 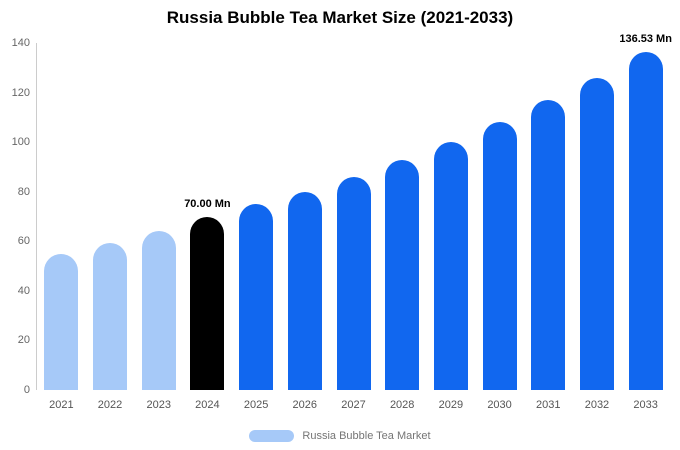 I want to click on bar-2031, so click(x=548, y=245).